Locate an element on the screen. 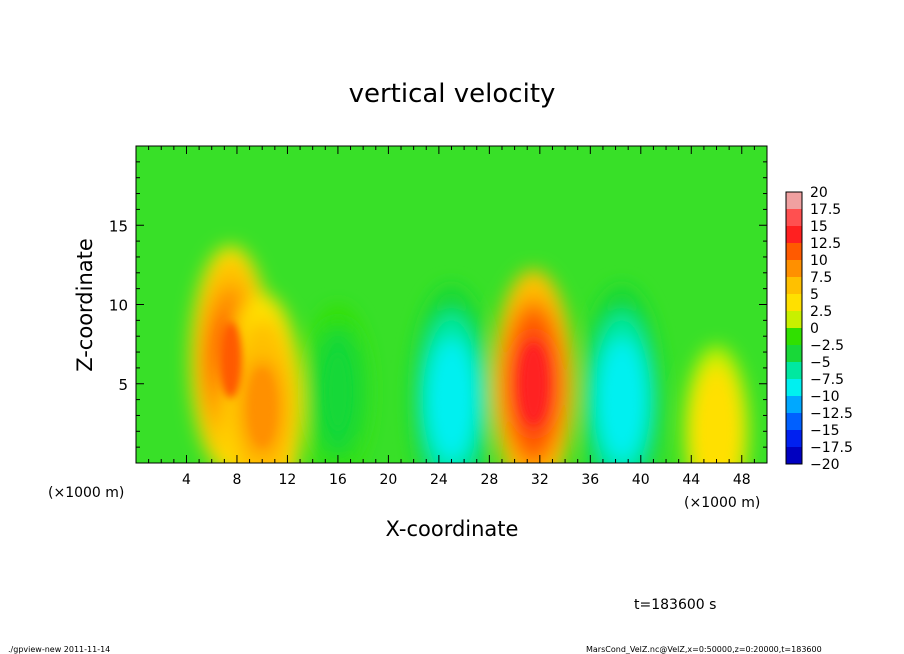 This screenshot has width=904, height=654. x-tick-label: 44 is located at coordinates (691, 480).